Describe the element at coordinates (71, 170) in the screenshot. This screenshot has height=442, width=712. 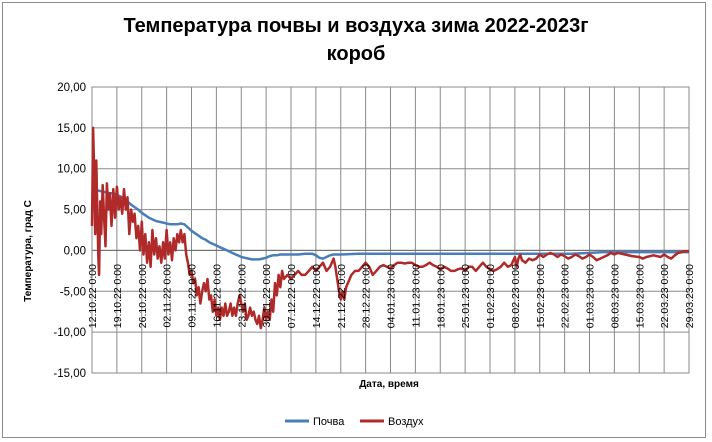
I see `y-tick-label: 10,00` at that location.